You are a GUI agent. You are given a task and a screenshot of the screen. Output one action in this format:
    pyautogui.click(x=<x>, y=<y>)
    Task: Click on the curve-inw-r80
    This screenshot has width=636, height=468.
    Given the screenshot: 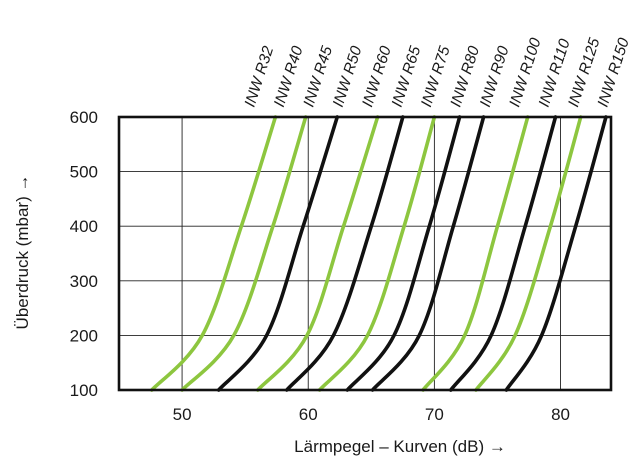 What is the action you would take?
    pyautogui.click(x=428, y=253)
    